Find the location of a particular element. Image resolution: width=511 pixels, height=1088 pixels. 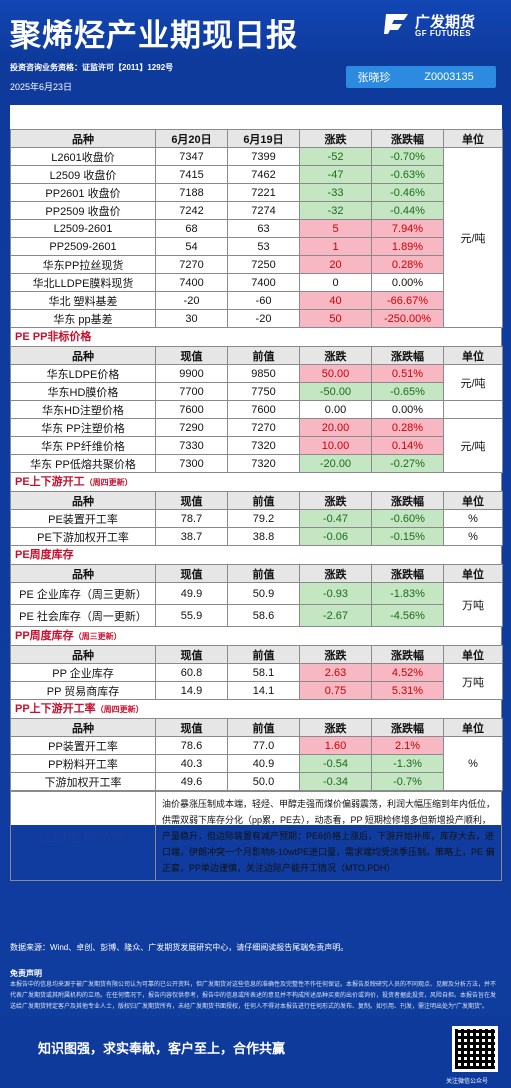

current-value: 7242 is located at coordinates (191, 210).